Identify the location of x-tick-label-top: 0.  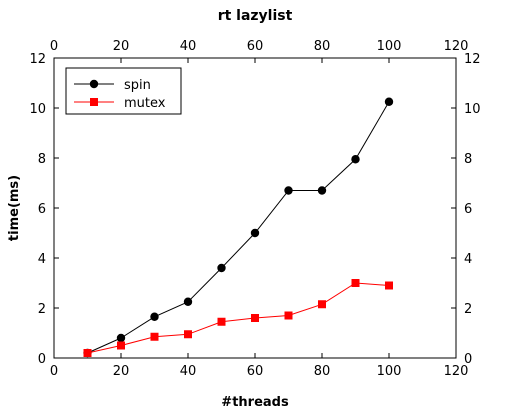
(54, 46).